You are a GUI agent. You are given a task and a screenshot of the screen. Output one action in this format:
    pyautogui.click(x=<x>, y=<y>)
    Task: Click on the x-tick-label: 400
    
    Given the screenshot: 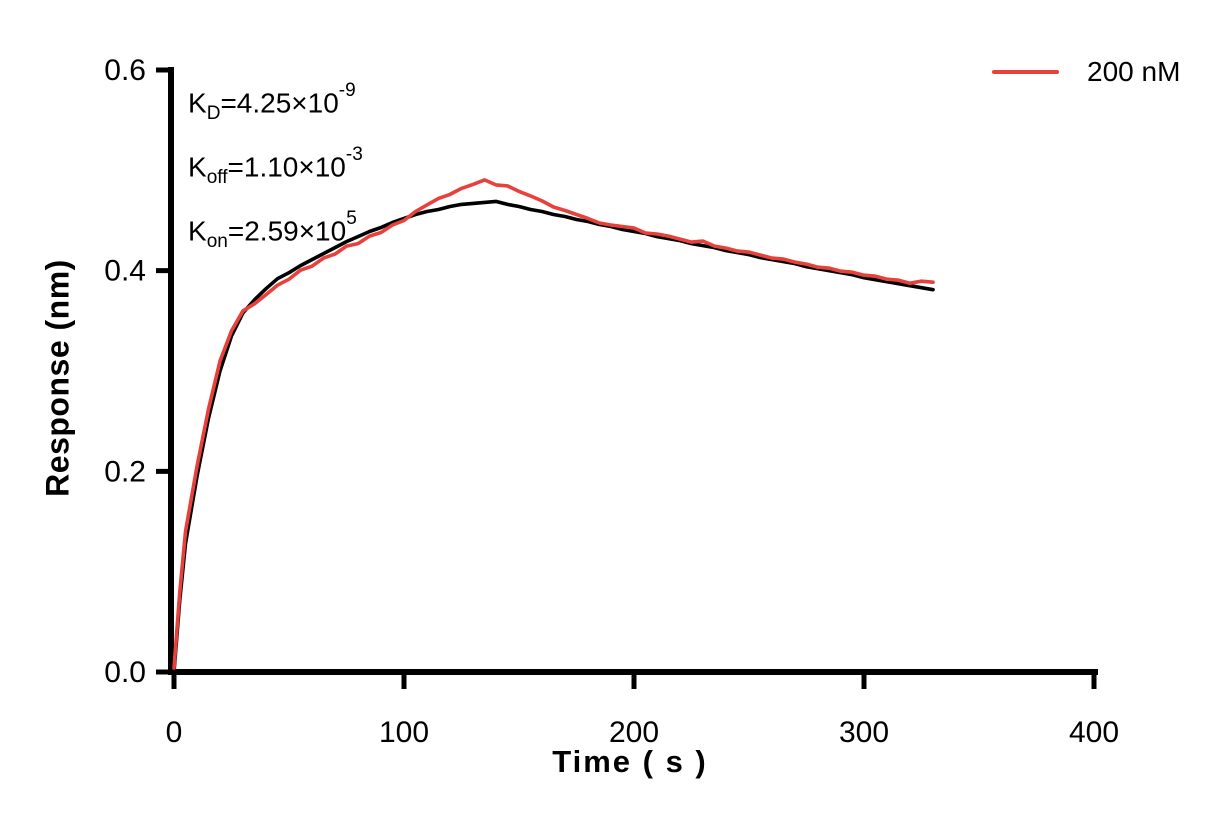 What is the action you would take?
    pyautogui.click(x=1094, y=732)
    